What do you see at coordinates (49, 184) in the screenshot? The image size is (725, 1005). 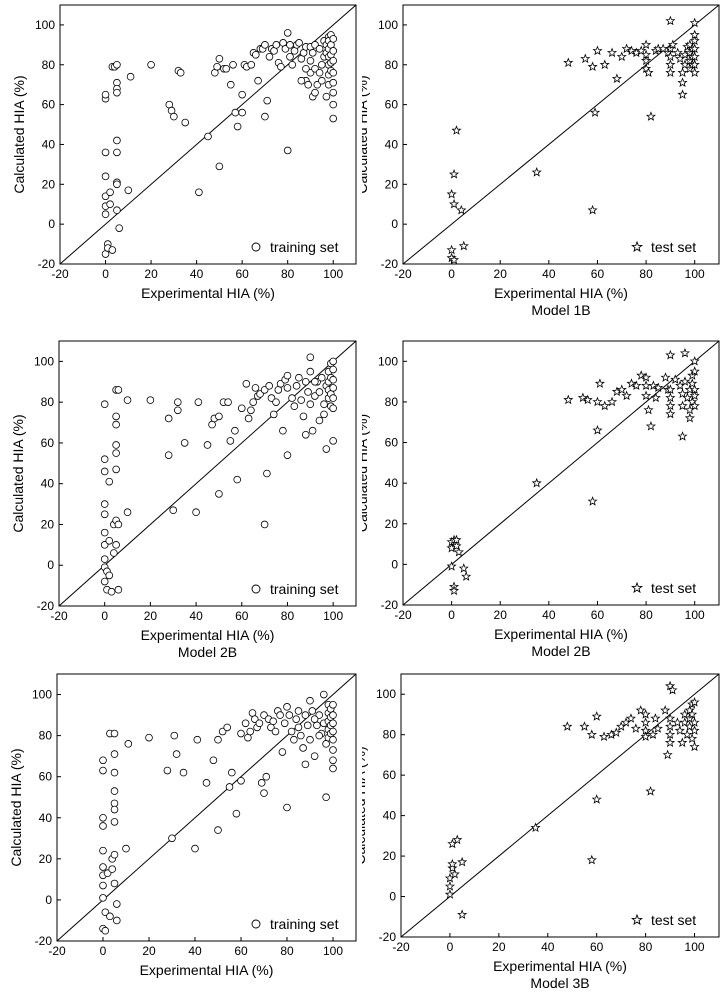 I see `train1-y-tick-label: 20` at bounding box center [49, 184].